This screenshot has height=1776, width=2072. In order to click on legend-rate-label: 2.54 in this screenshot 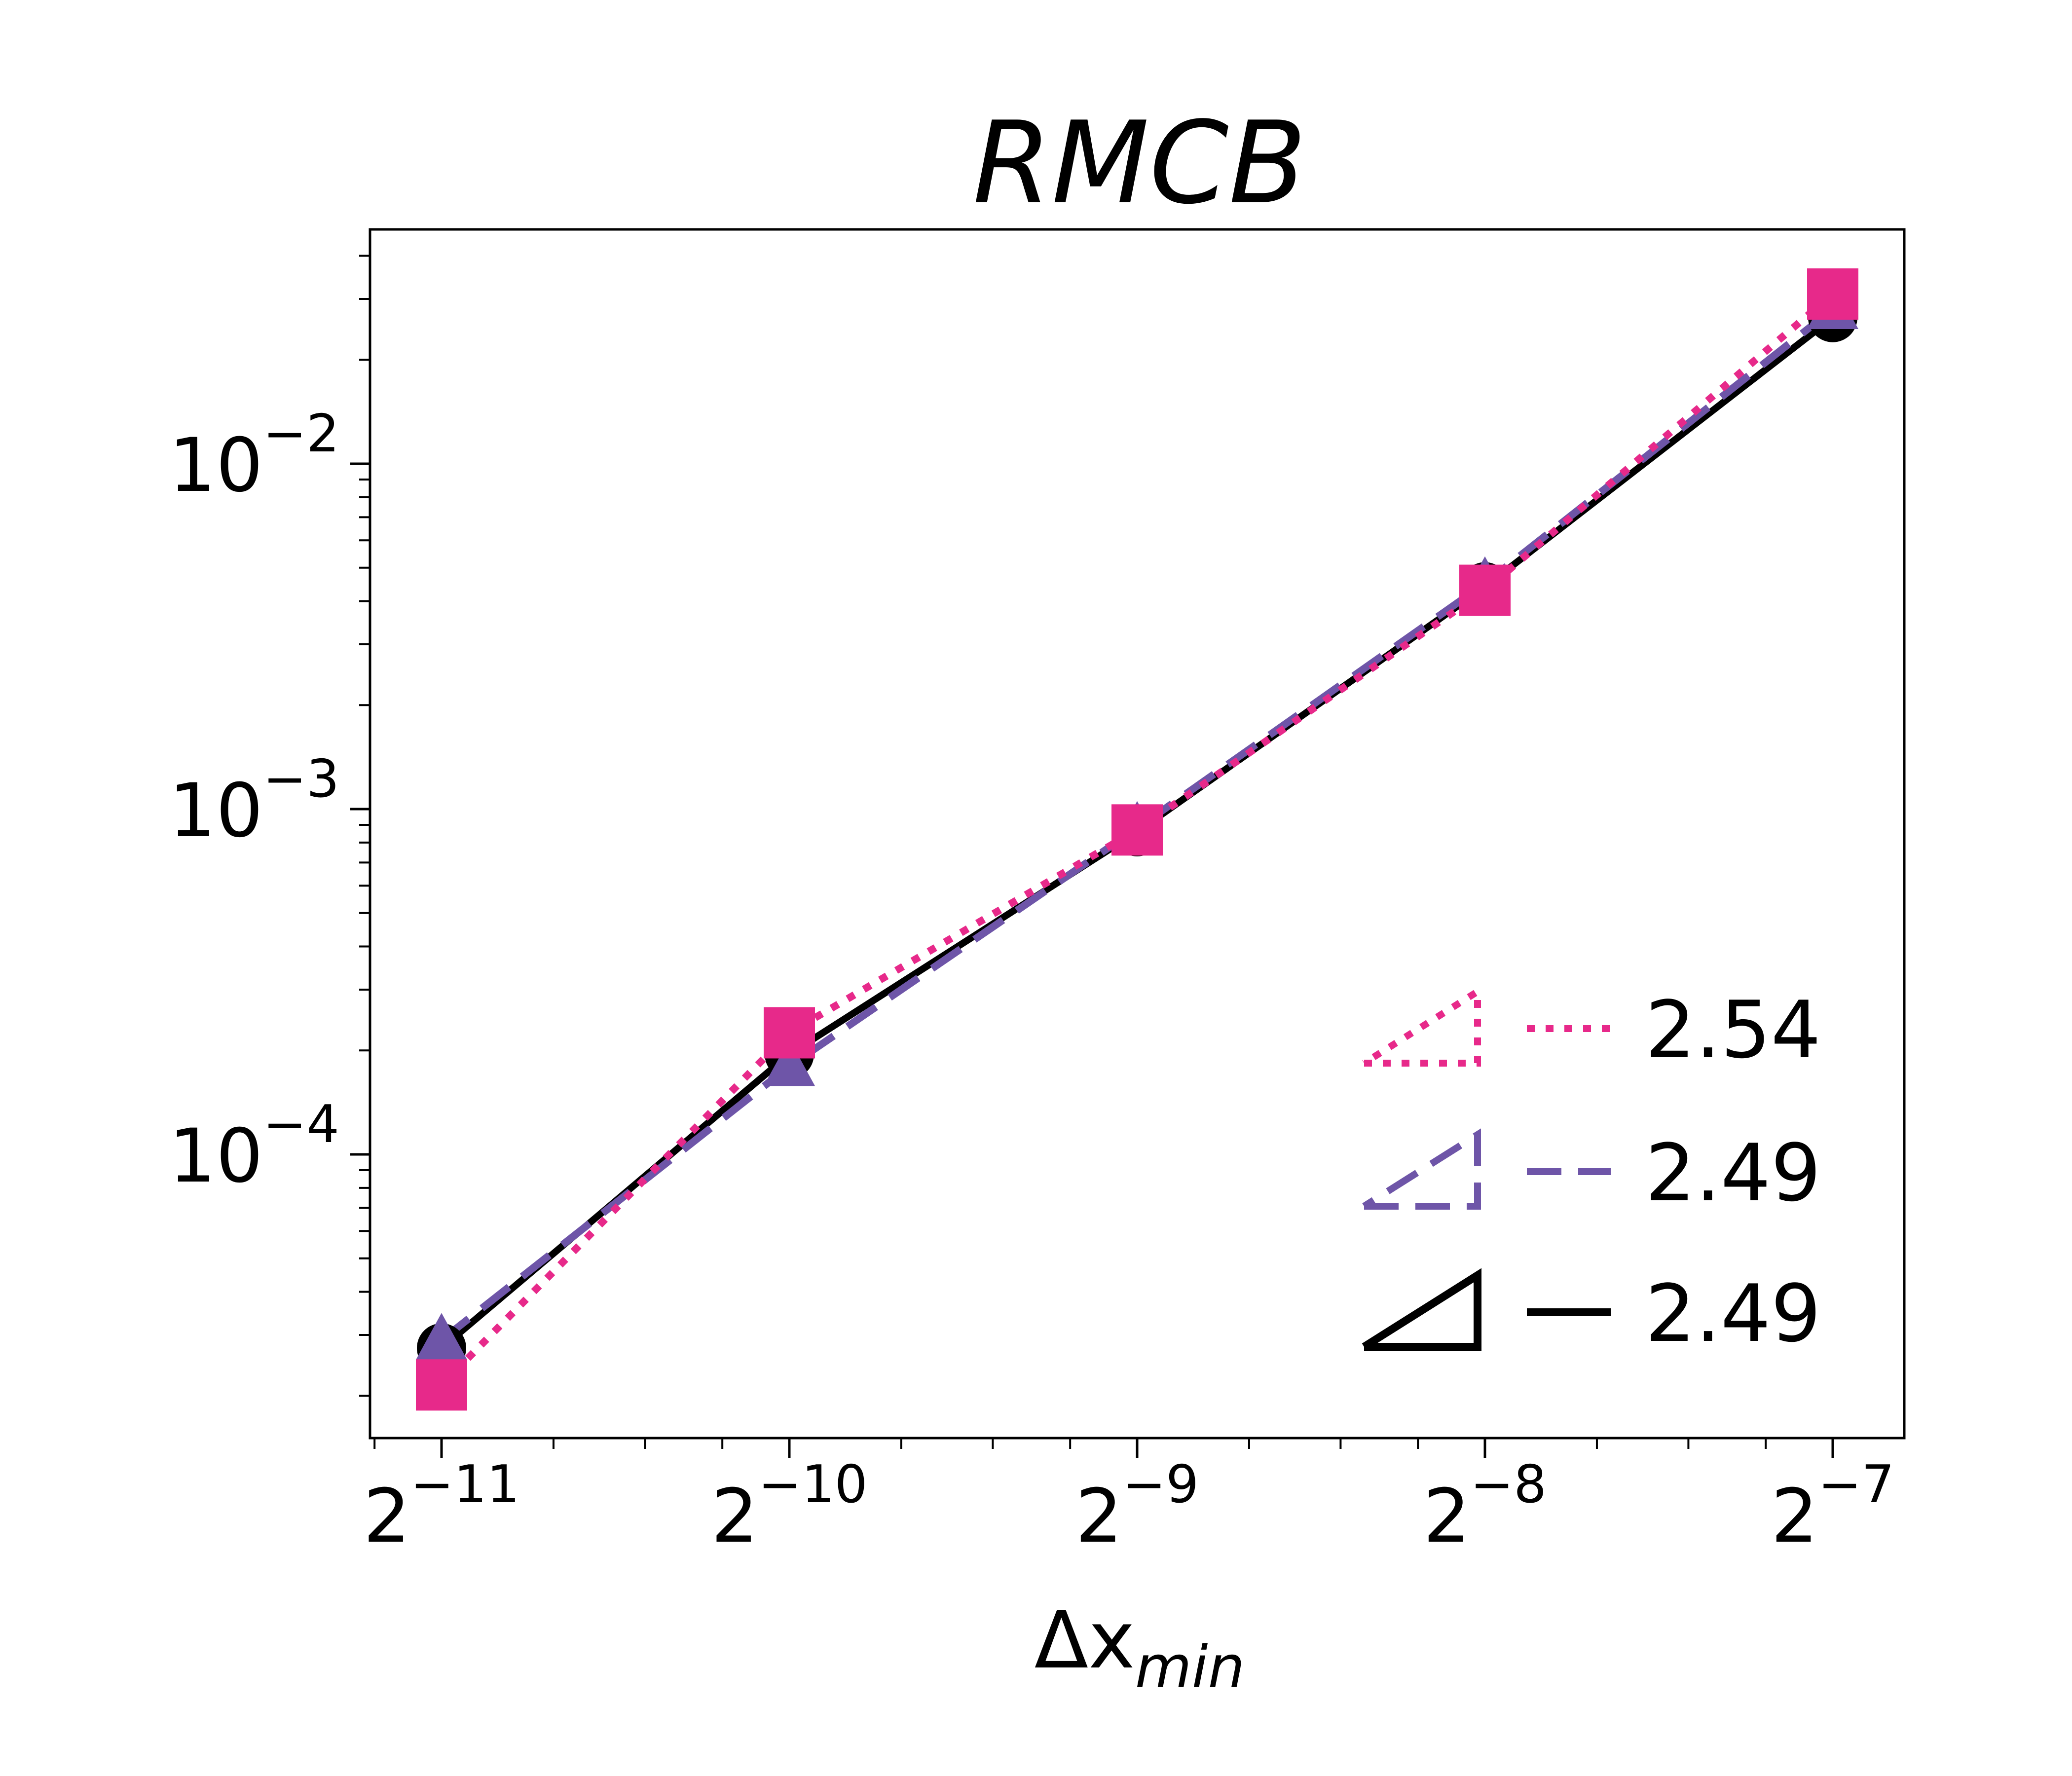, I will do `click(1733, 1030)`.